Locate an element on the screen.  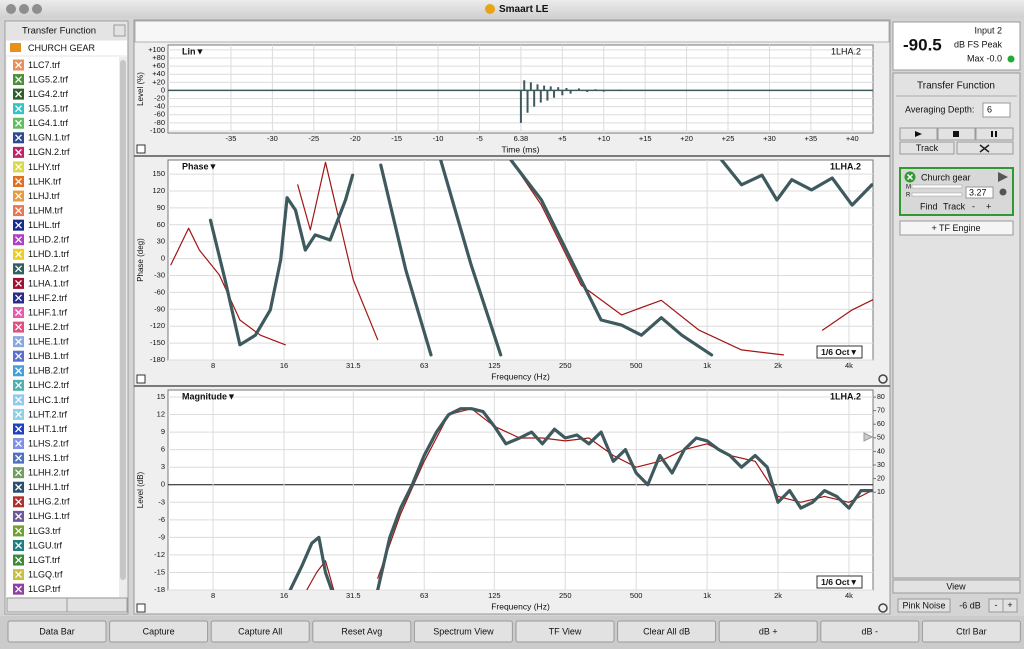
delay-value: 3.27 is located at coordinates (978, 192).